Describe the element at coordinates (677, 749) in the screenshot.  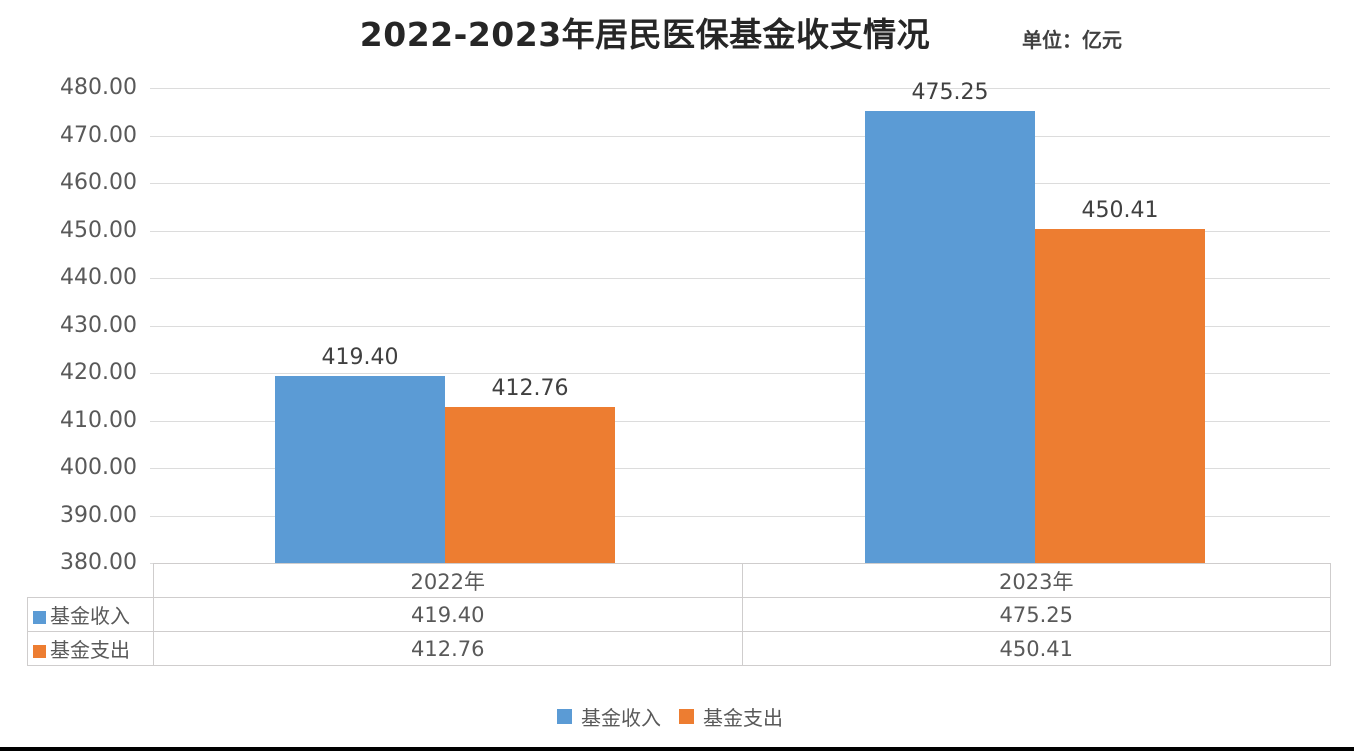
I see `bottom-rule` at that location.